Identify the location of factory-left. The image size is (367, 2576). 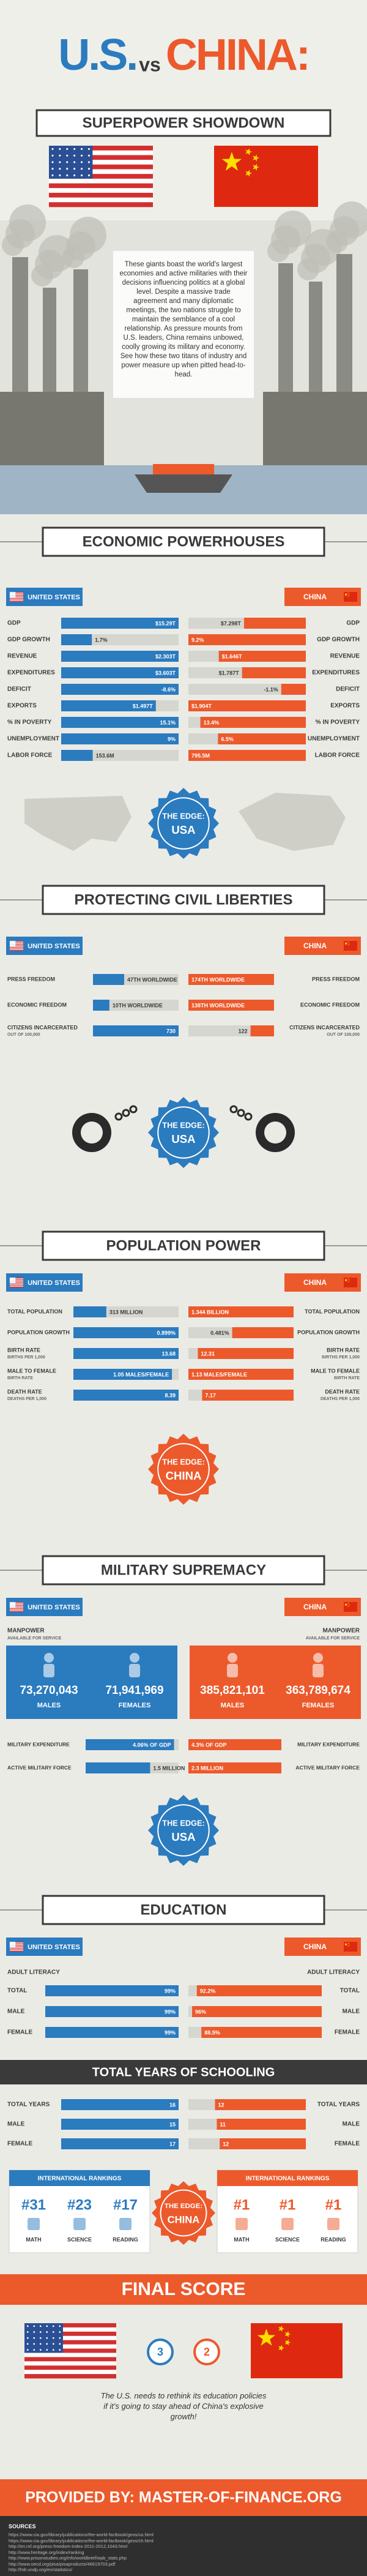
(52, 429).